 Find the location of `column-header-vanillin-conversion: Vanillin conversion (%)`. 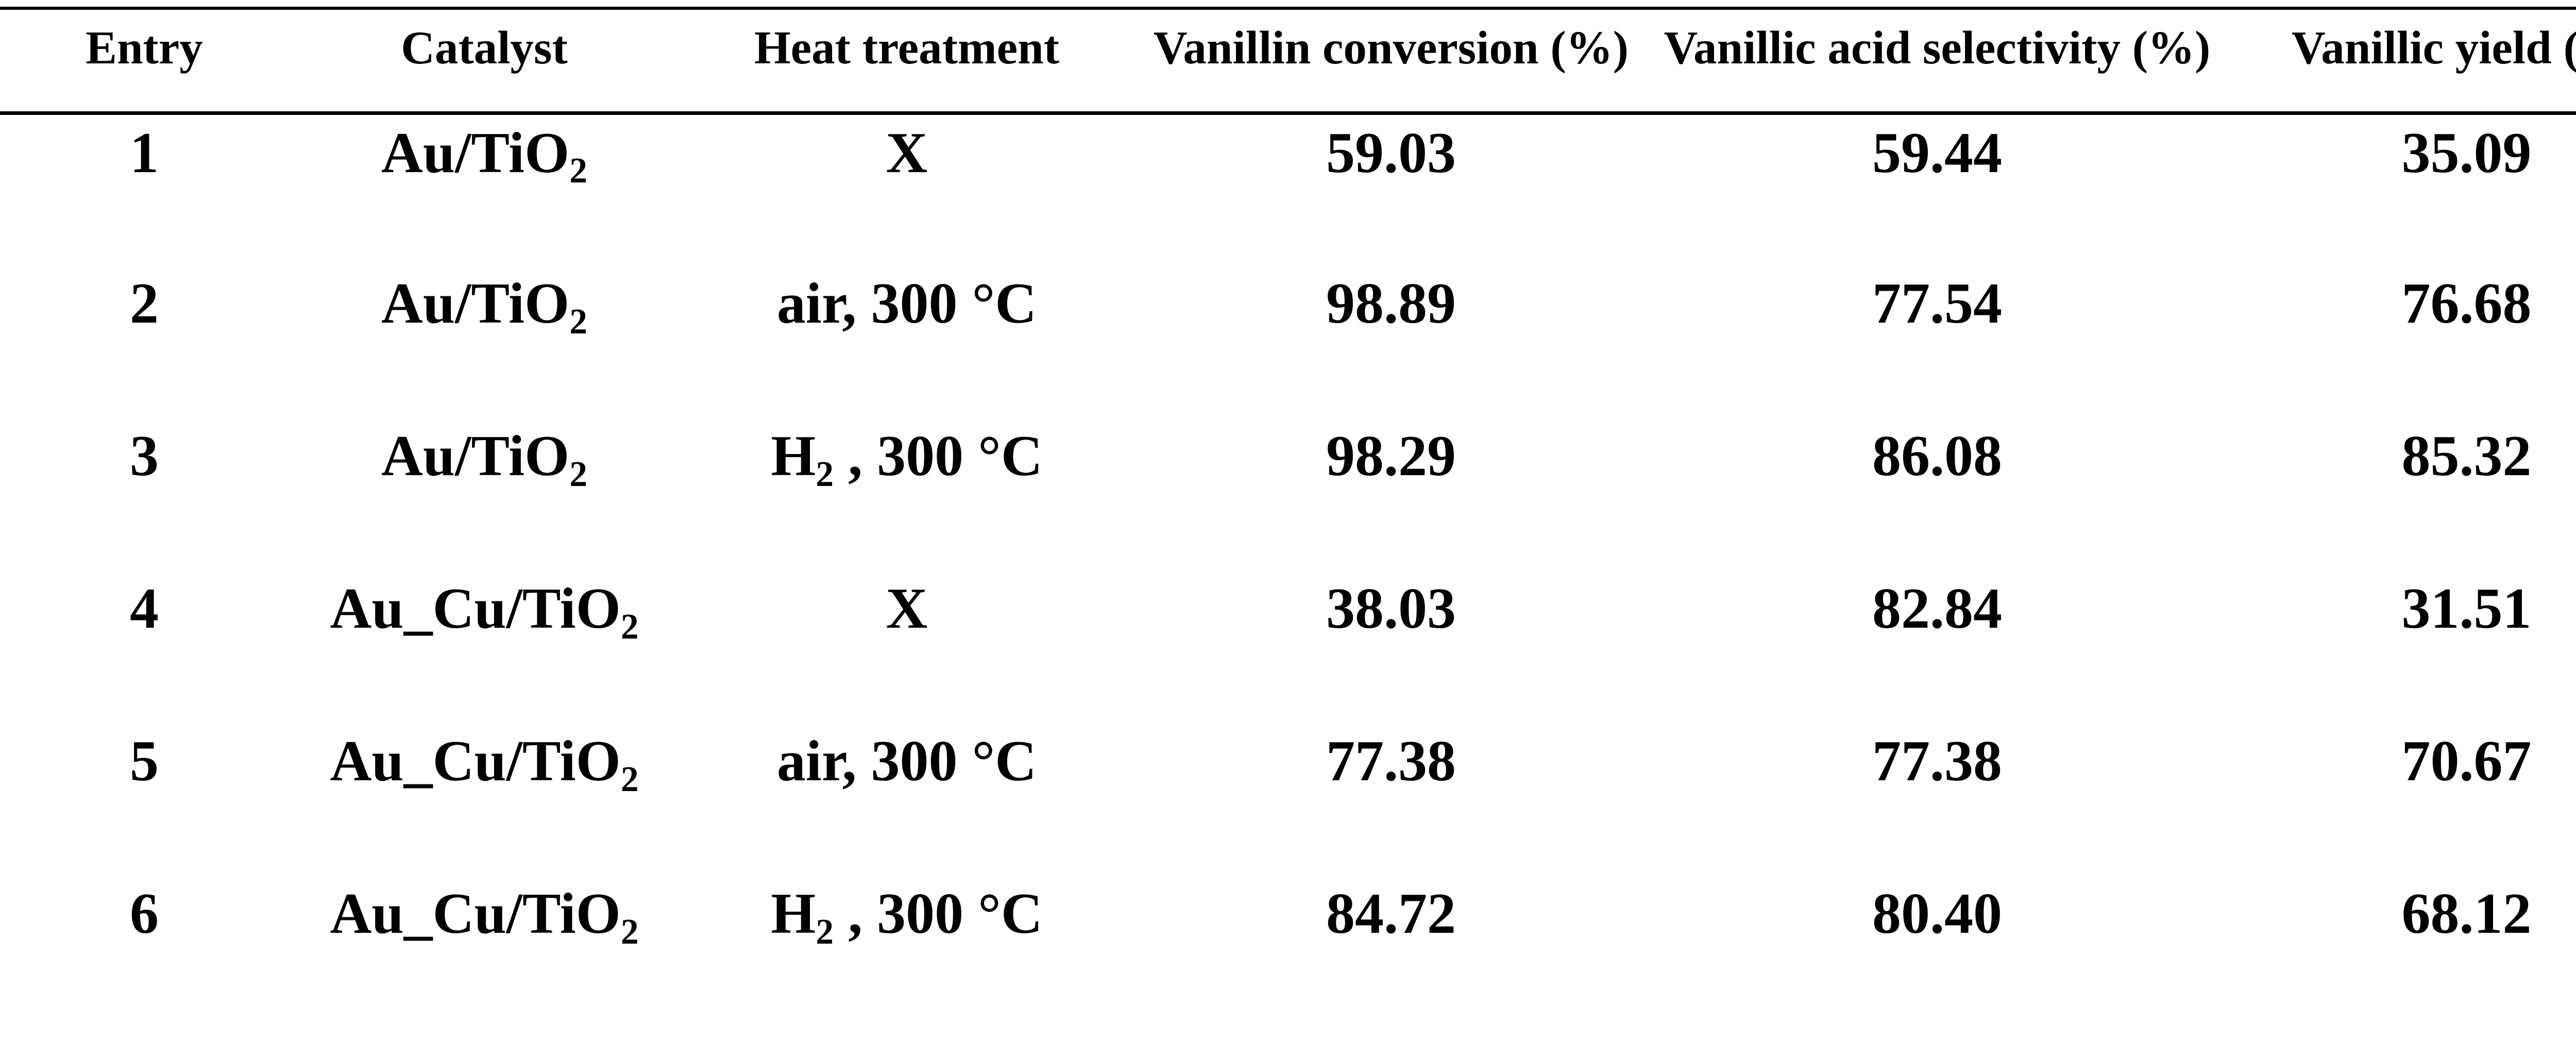

column-header-vanillin-conversion: Vanillin conversion (%) is located at coordinates (1391, 62).